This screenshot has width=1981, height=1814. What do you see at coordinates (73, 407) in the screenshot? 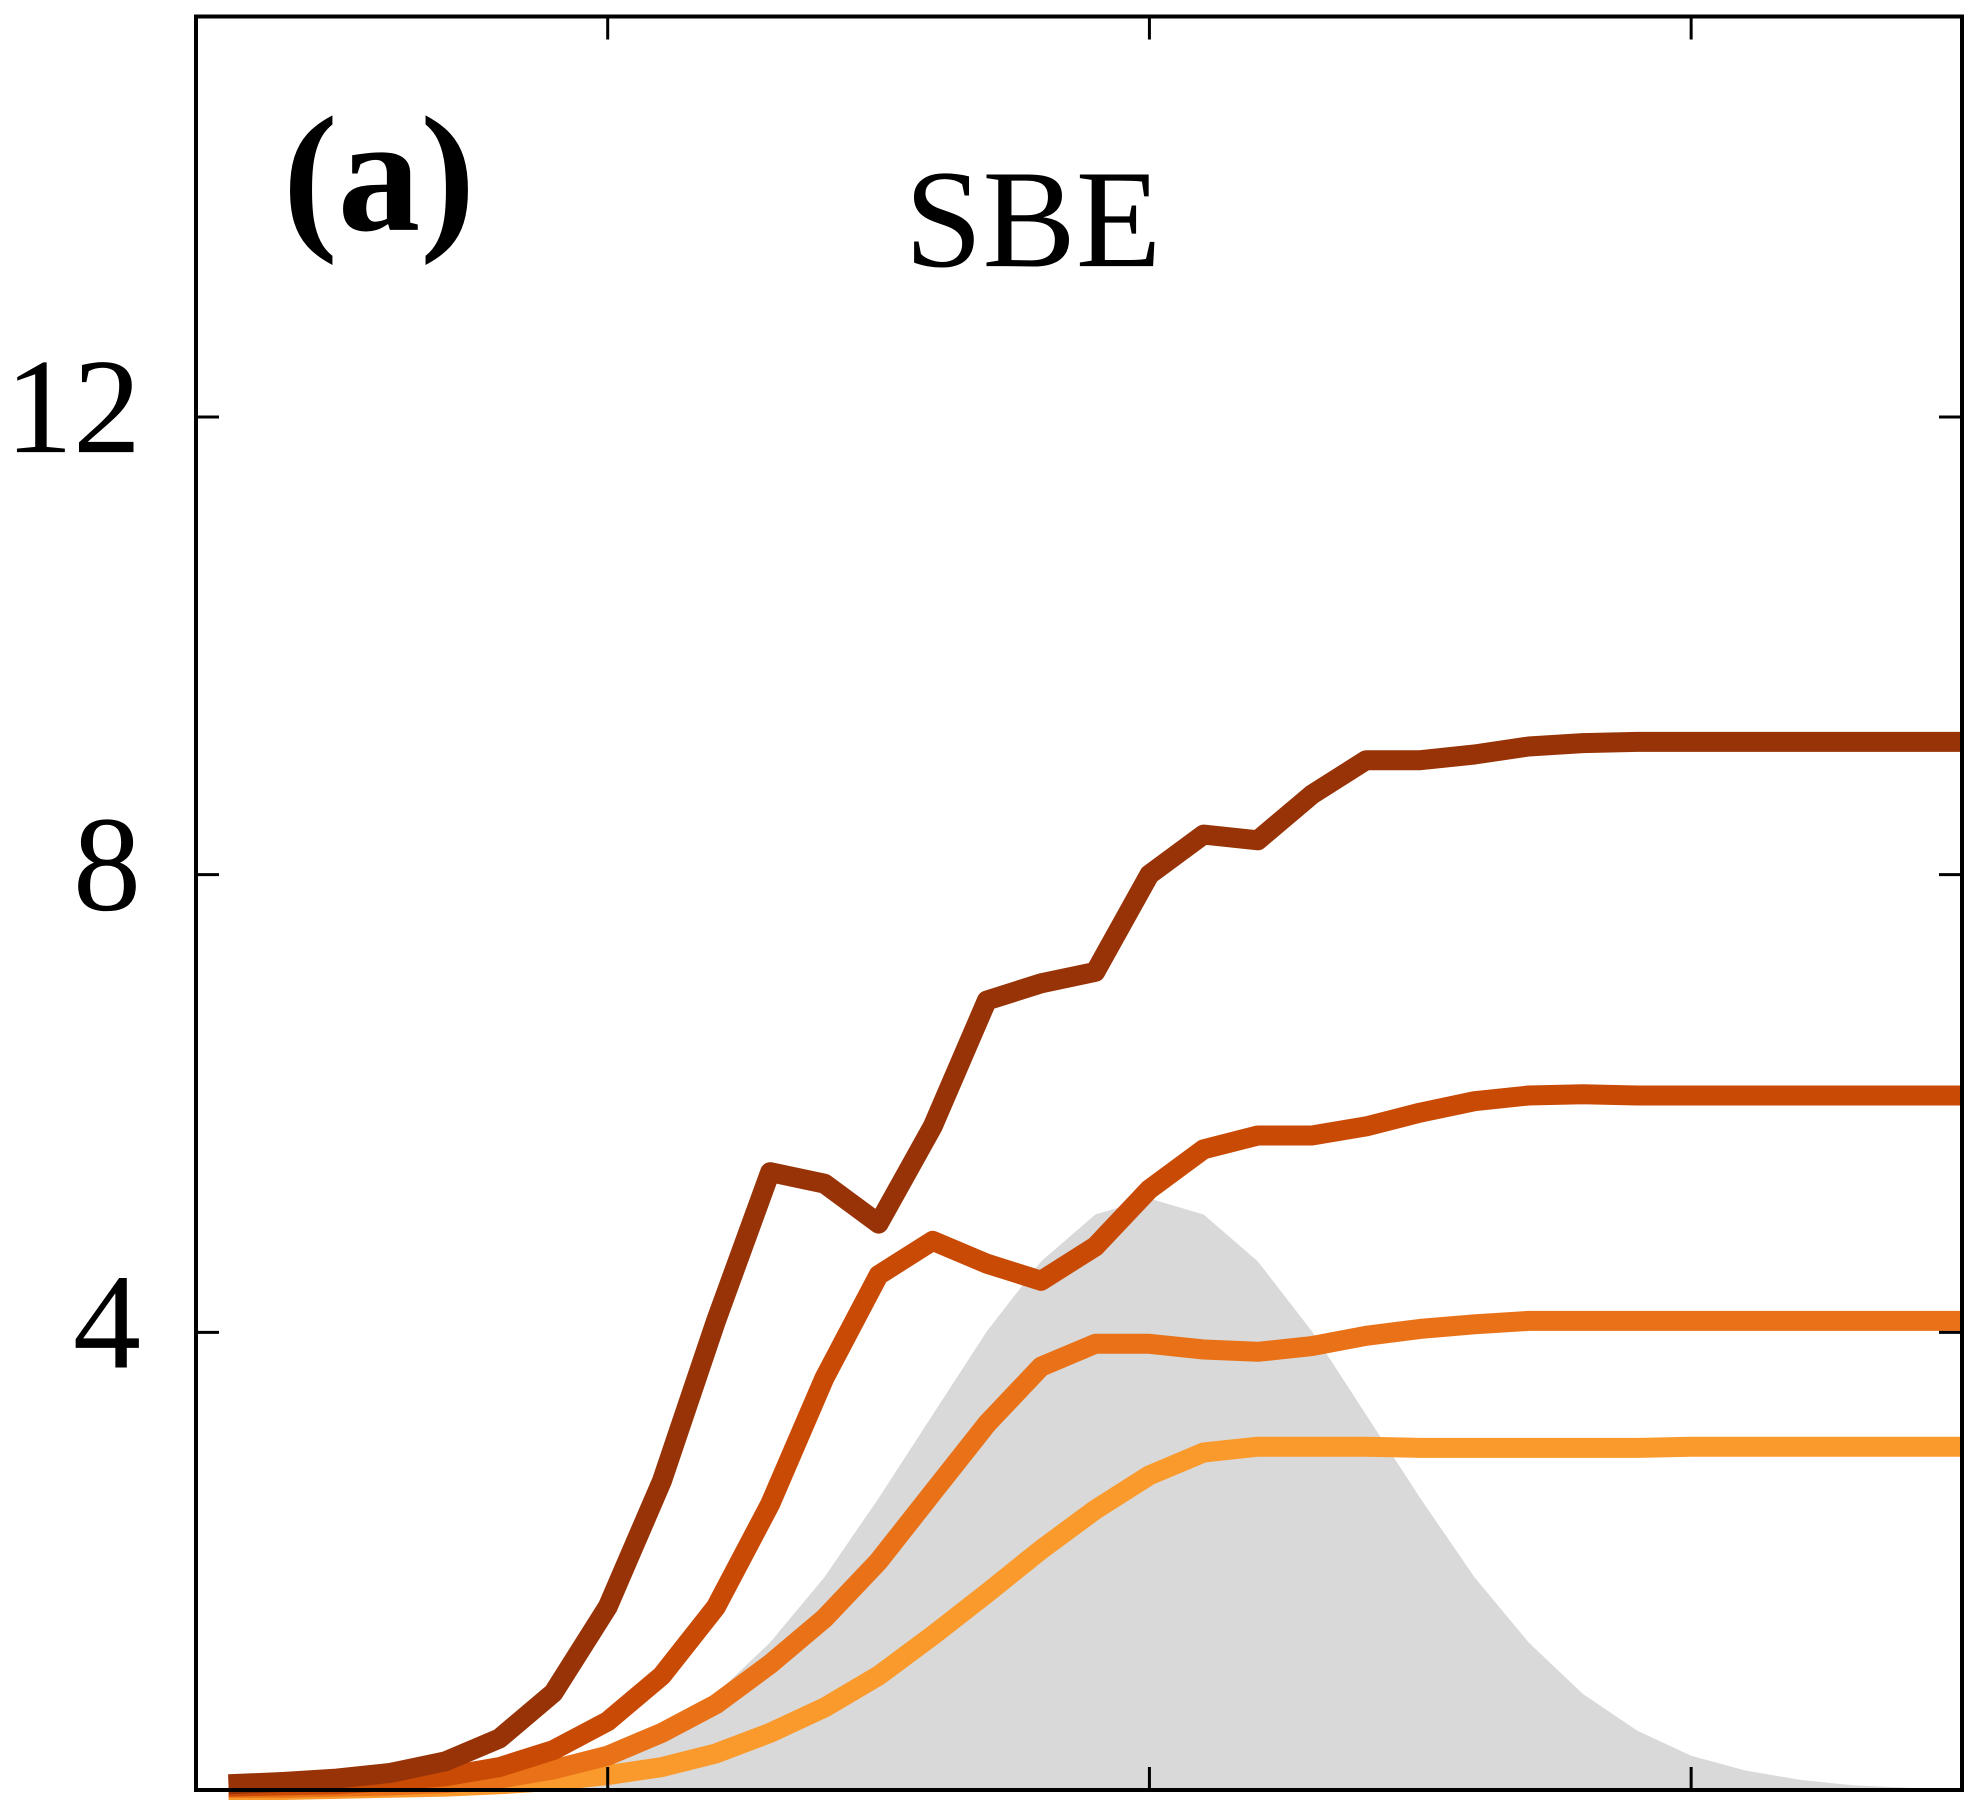
I see `y-tick-label: 12` at bounding box center [73, 407].